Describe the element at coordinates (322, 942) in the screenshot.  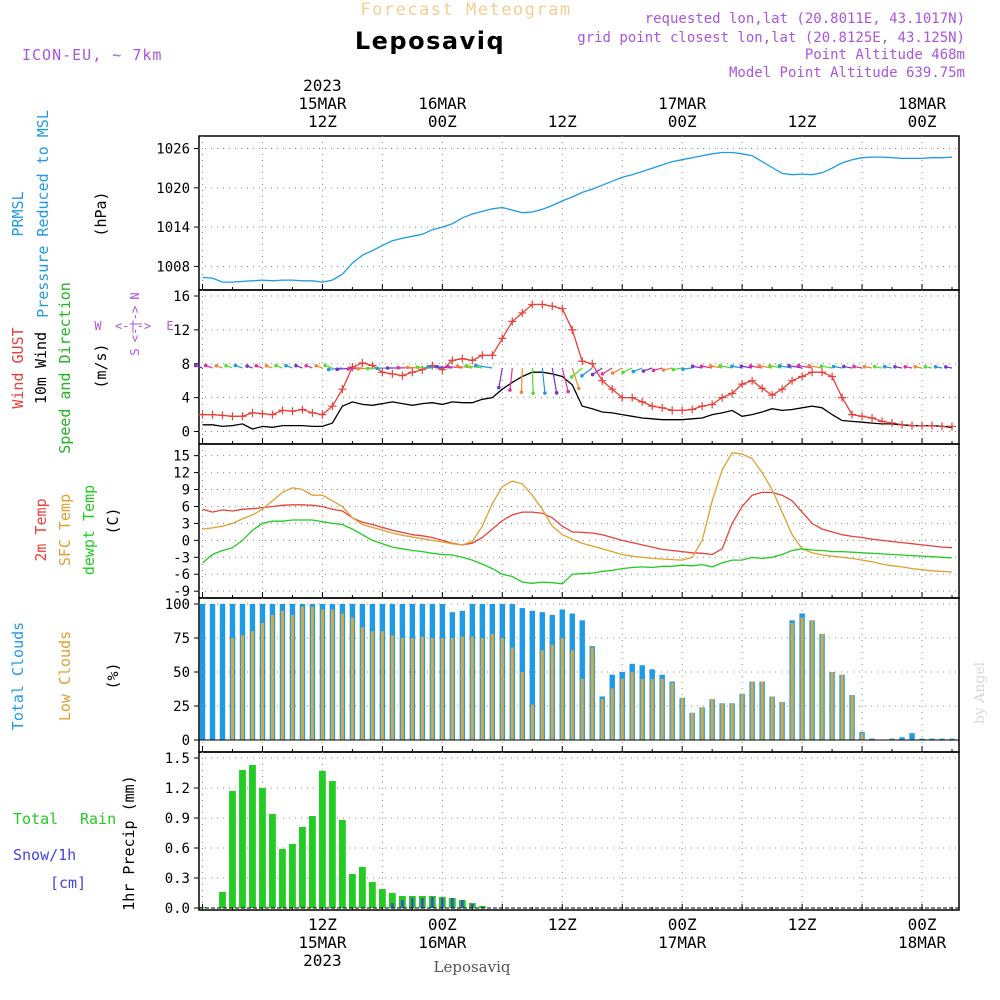
I see `time-bottom-label: 15MAR` at that location.